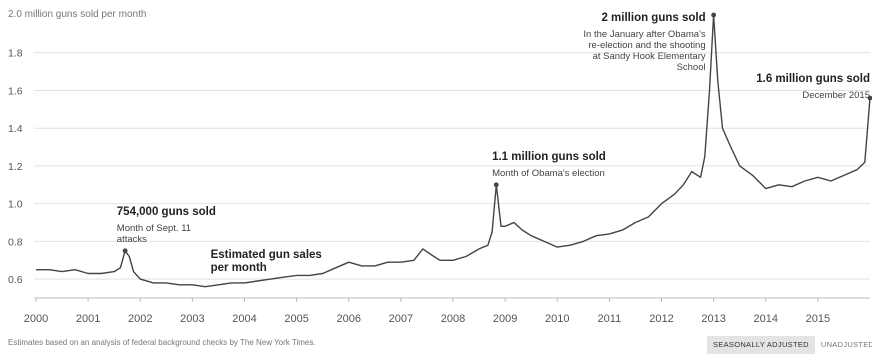  Describe the element at coordinates (661, 319) in the screenshot. I see `x-tick-label: 2012` at that location.